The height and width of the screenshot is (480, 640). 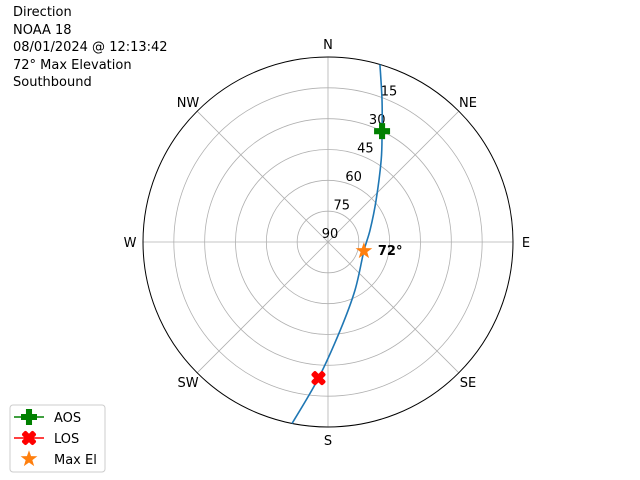 I want to click on max-elevation-annotation: 72°, so click(x=390, y=251).